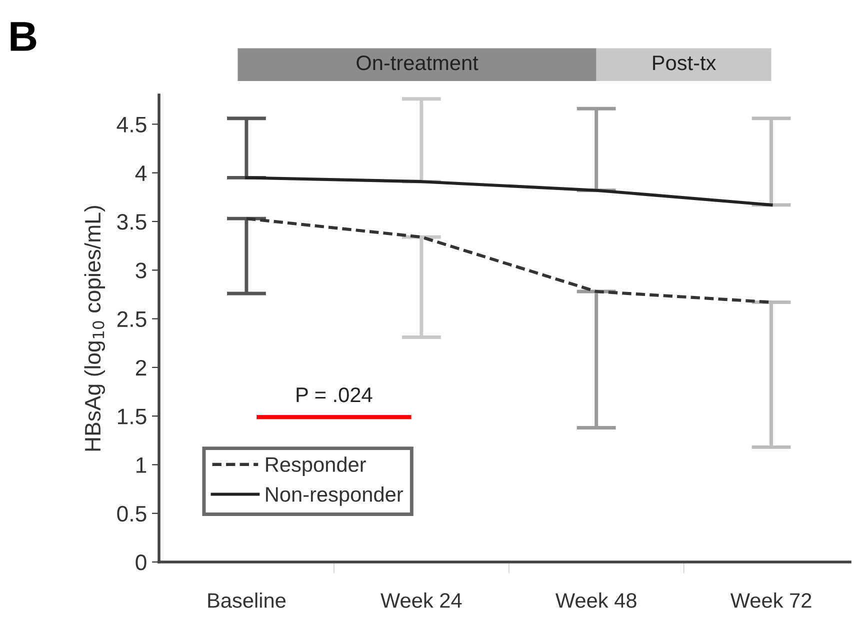 Image resolution: width=854 pixels, height=623 pixels. I want to click on legend-label: Non-responder, so click(335, 496).